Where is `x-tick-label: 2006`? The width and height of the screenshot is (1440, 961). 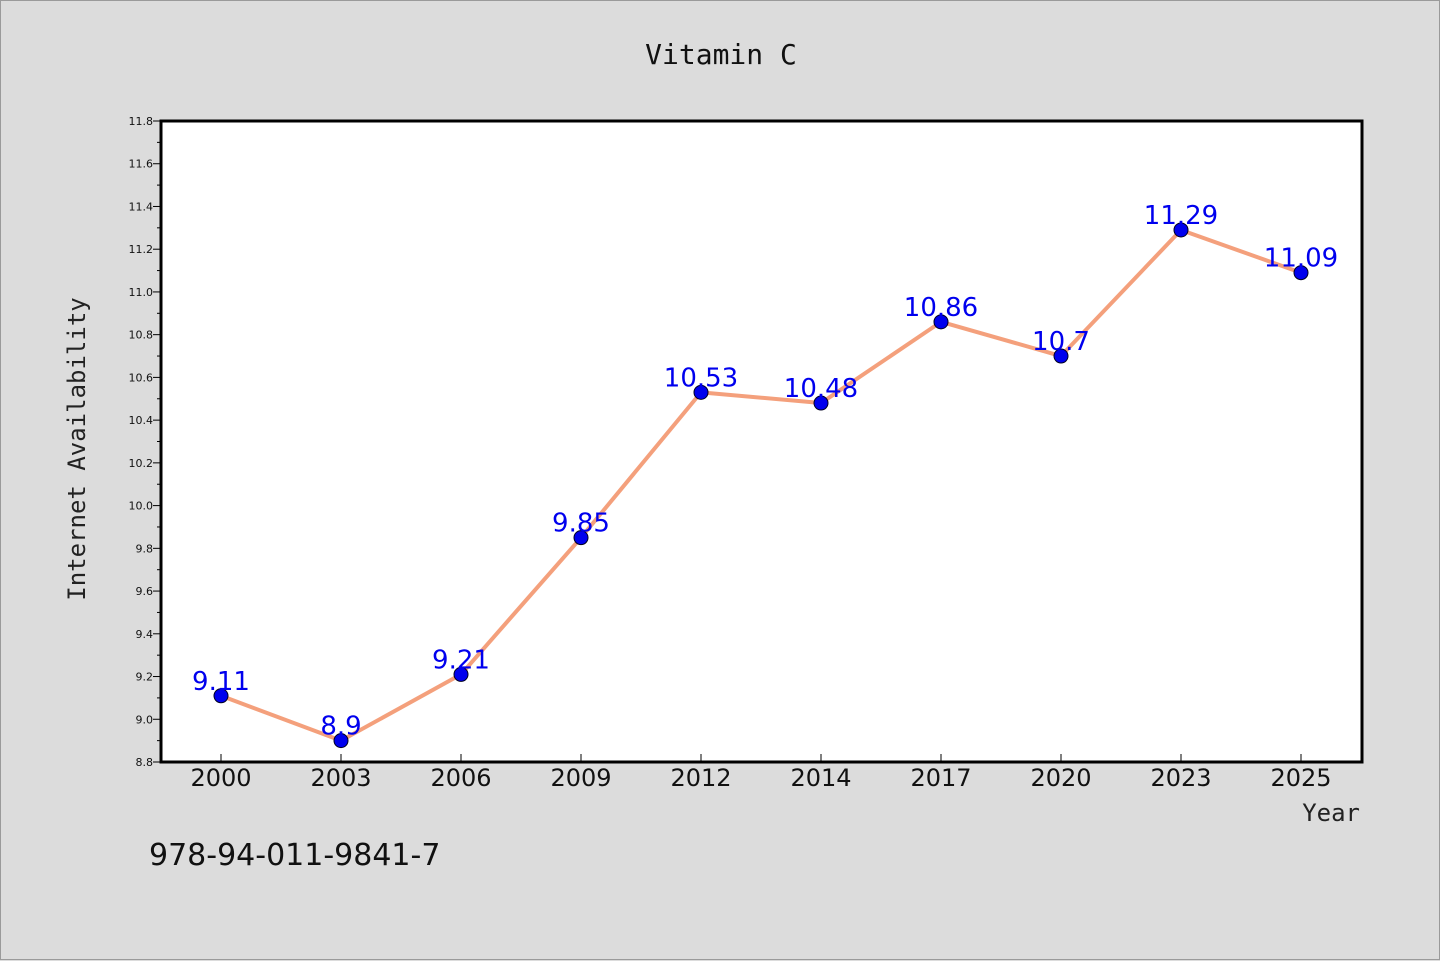
x-tick-label: 2006 is located at coordinates (460, 778).